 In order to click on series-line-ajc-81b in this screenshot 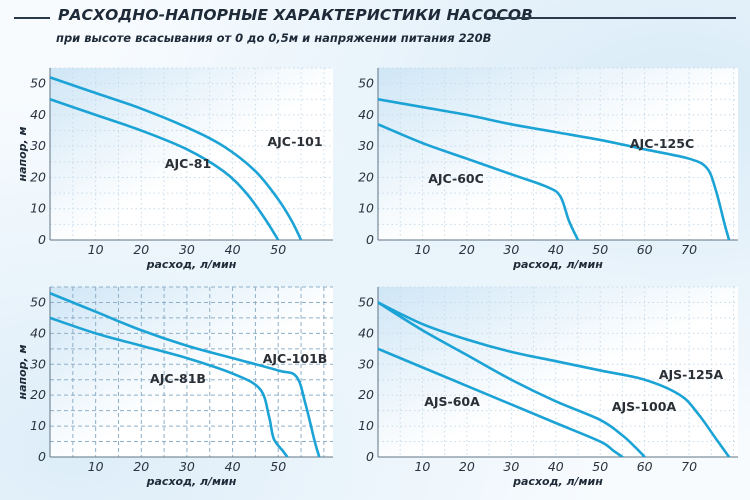, I will do `click(169, 386)`.